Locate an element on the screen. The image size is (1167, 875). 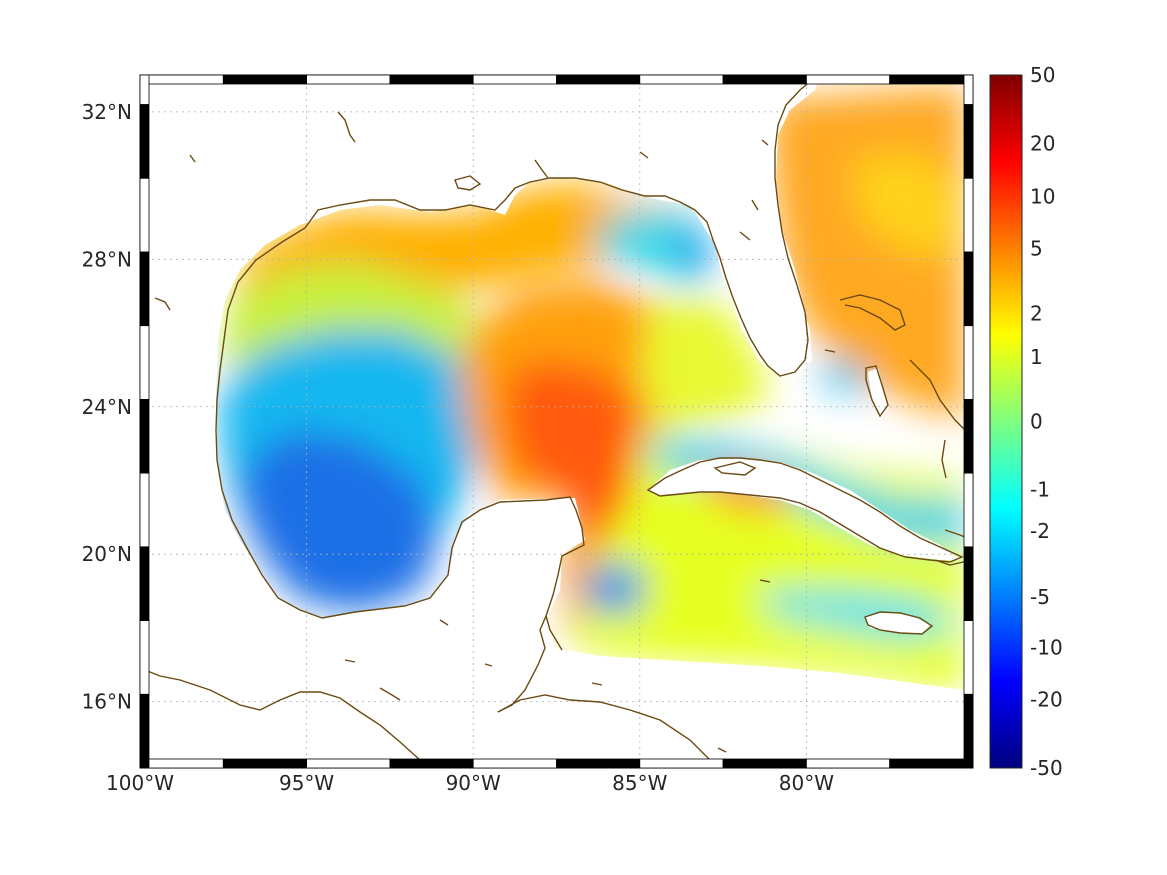
lon-tick-label: 80°W is located at coordinates (806, 783).